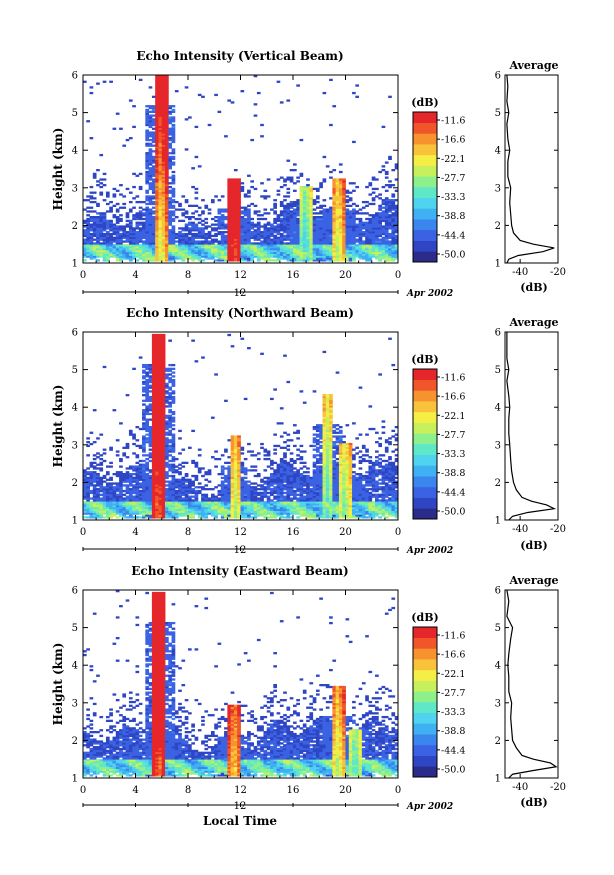  Describe the element at coordinates (520, 272) in the screenshot. I see `profile-x-tick-label: -40` at that location.